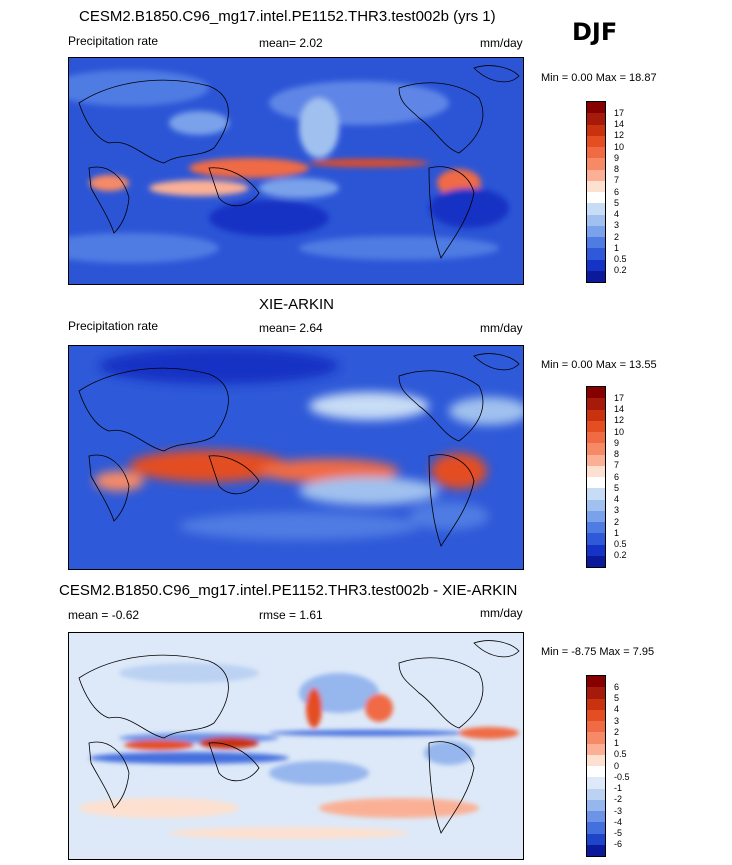 The height and width of the screenshot is (865, 732). I want to click on panel-2-title: XIE-ARKIN, so click(297, 304).